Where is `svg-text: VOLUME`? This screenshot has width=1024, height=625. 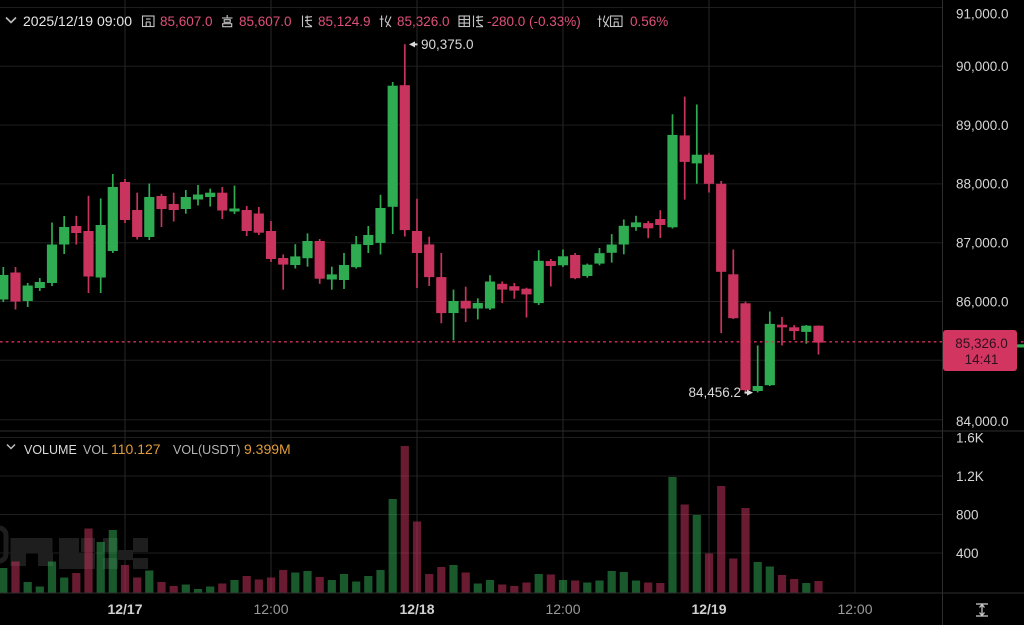
svg-text: VOLUME is located at coordinates (50, 450).